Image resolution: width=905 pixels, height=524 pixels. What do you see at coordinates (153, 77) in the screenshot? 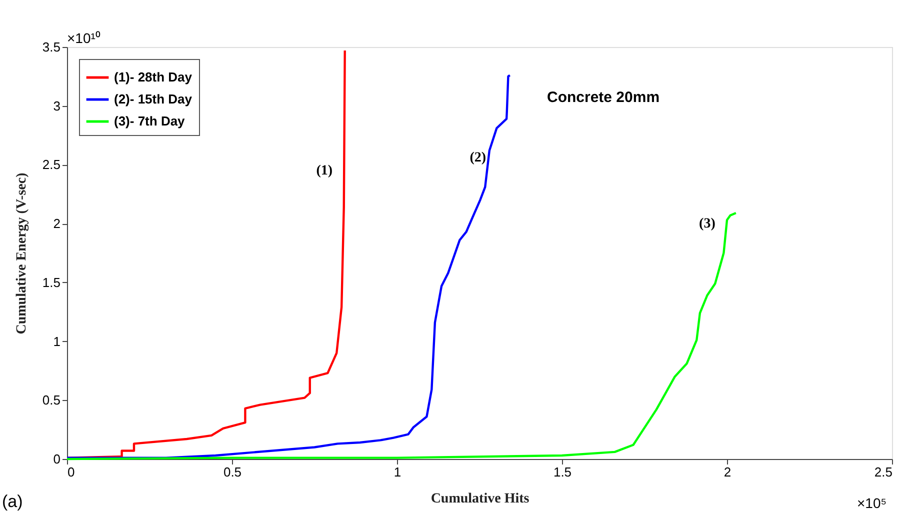
I see `legend-label: (1)- 28th Day` at bounding box center [153, 77].